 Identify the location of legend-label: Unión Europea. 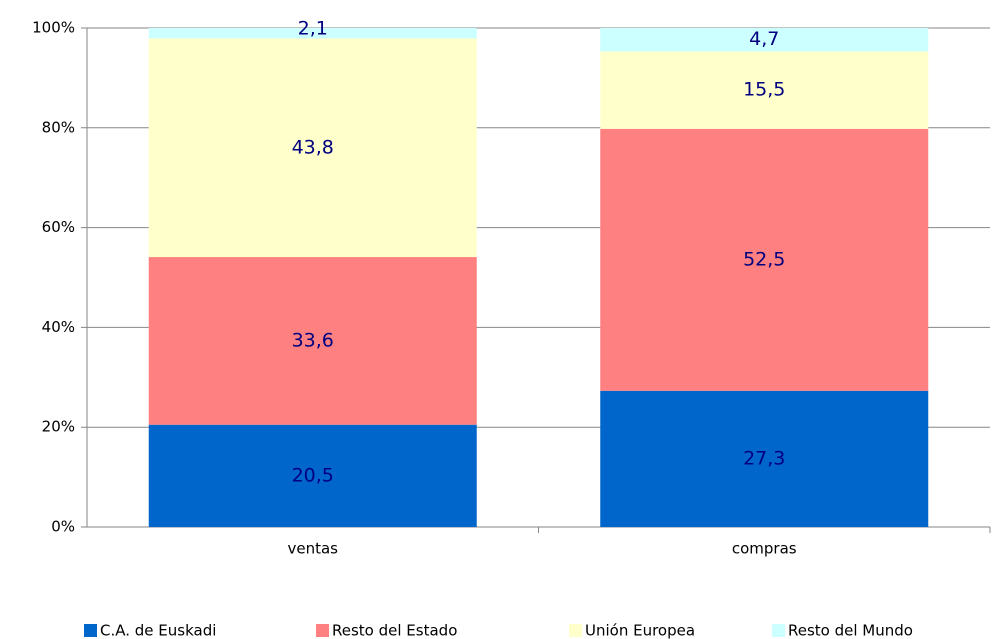
(640, 630).